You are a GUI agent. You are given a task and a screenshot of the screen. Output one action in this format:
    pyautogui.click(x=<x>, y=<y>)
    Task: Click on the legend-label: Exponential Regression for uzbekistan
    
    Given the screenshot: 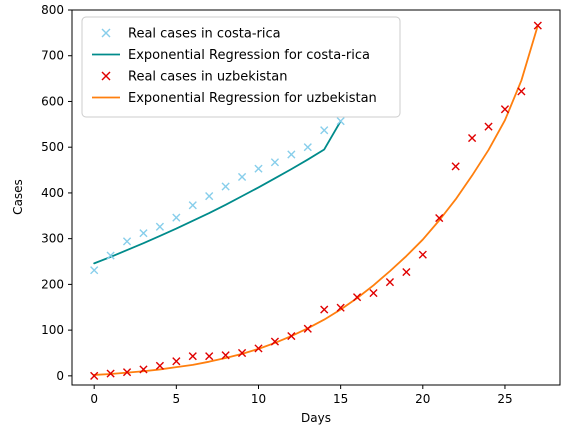 What is the action you would take?
    pyautogui.click(x=252, y=98)
    